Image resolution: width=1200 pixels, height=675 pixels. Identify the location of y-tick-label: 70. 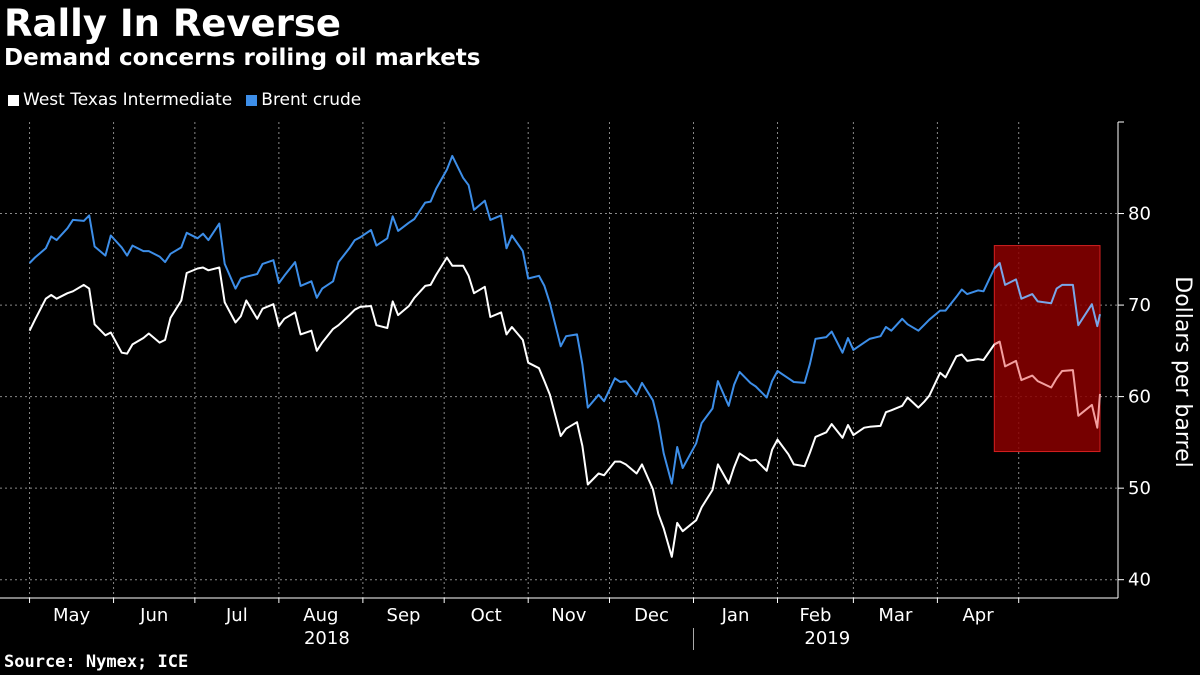
(1139, 305).